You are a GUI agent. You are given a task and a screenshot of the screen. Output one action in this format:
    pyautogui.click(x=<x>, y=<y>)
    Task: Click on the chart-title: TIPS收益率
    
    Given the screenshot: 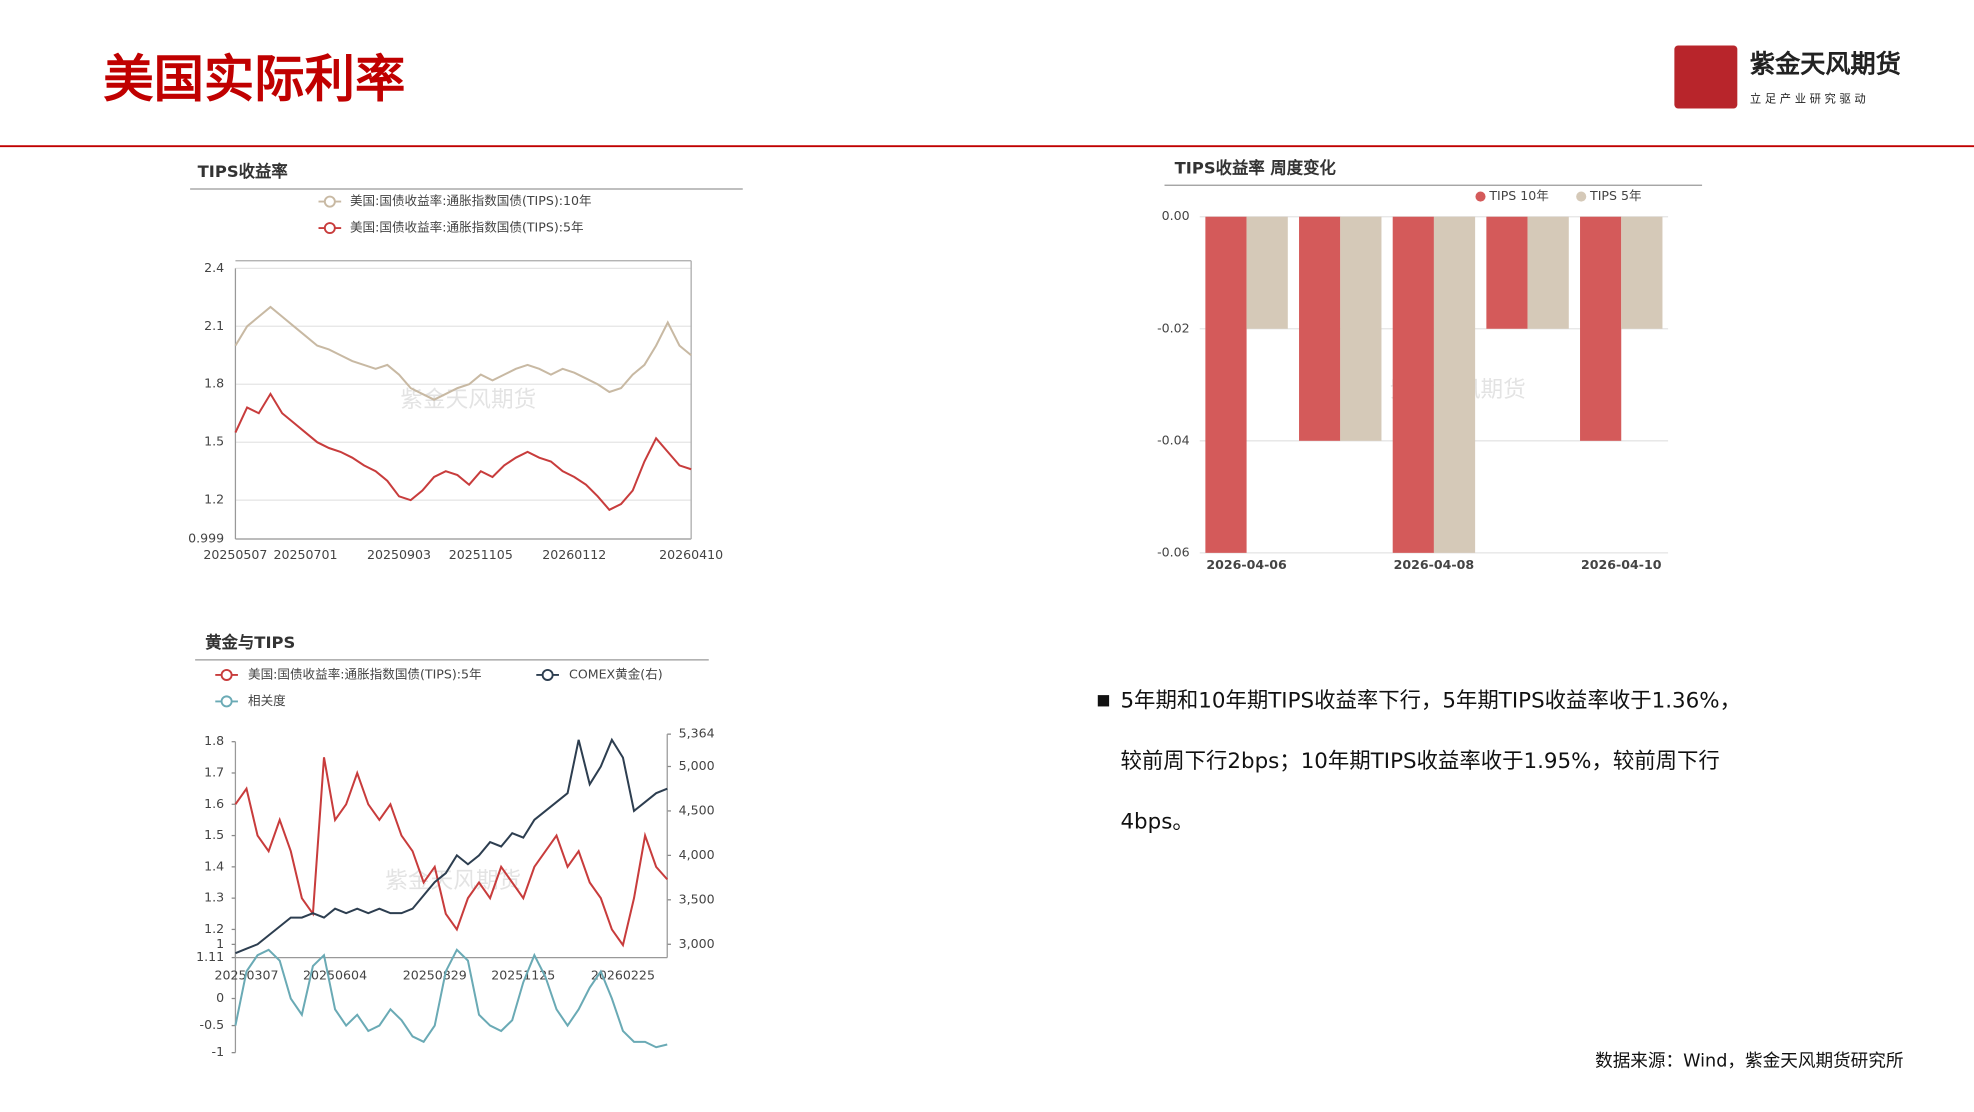 What is the action you would take?
    pyautogui.click(x=243, y=171)
    